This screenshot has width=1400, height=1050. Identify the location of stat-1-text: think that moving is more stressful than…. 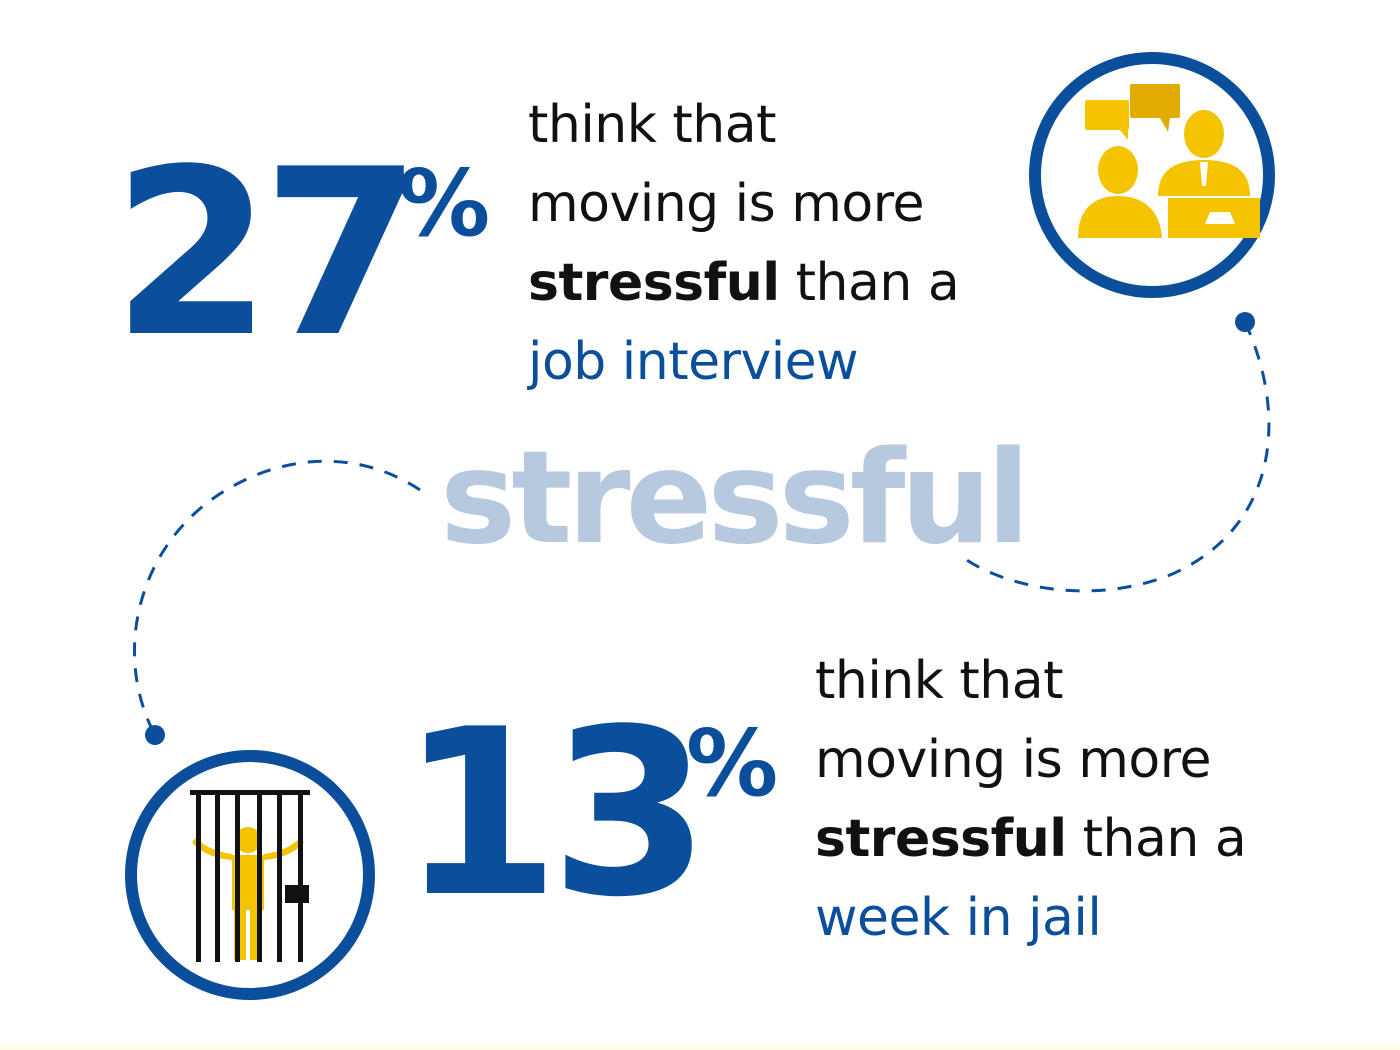
(744, 244).